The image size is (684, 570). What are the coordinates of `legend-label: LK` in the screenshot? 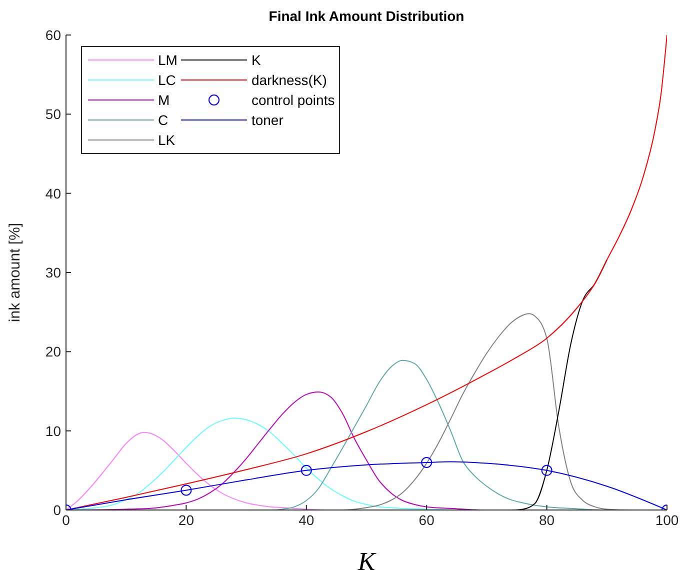 It's located at (167, 140).